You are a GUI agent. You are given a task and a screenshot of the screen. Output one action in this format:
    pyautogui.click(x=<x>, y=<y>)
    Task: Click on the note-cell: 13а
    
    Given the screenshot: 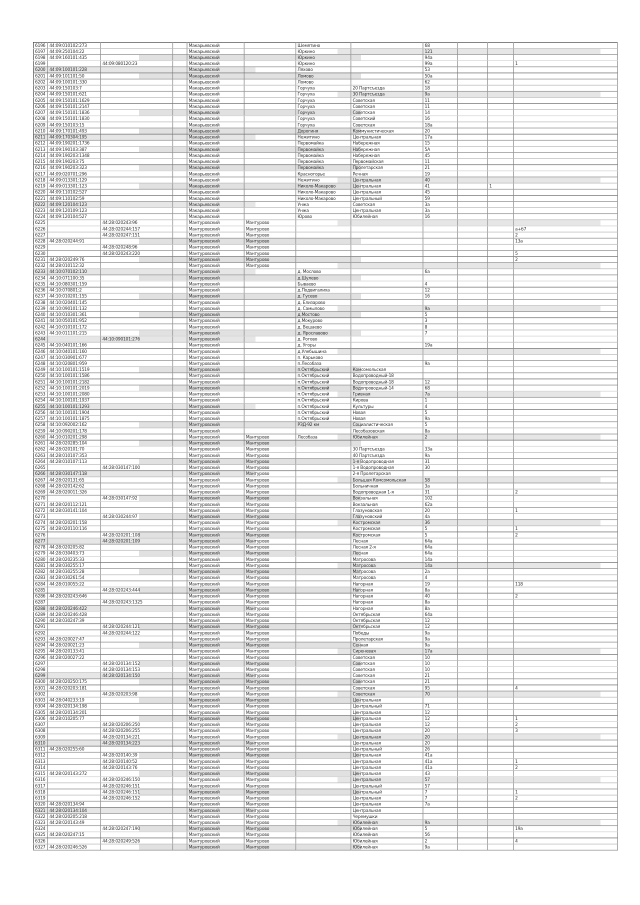 What is the action you would take?
    pyautogui.click(x=565, y=241)
    